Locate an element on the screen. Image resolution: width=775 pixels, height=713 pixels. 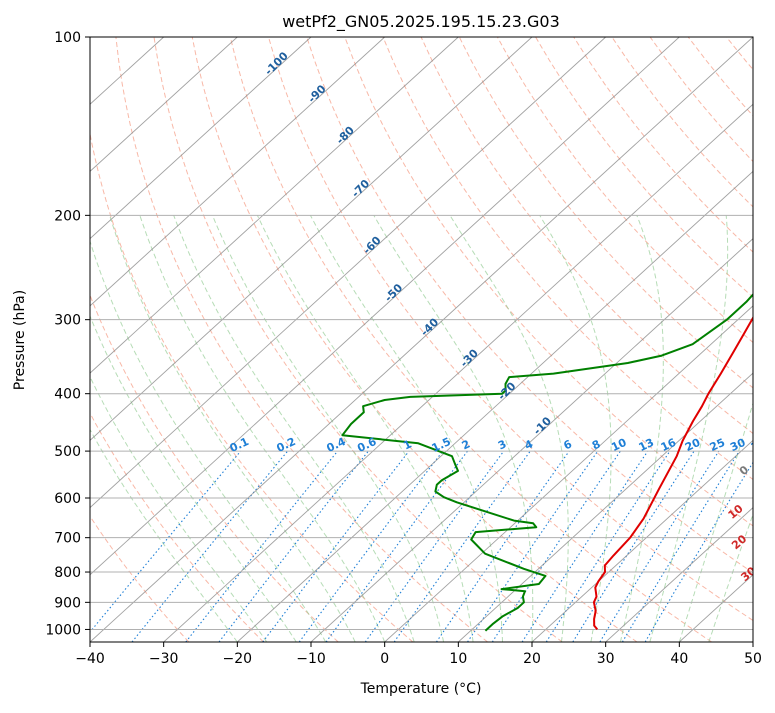
y-tick-label: 100 is located at coordinates (67, 38).